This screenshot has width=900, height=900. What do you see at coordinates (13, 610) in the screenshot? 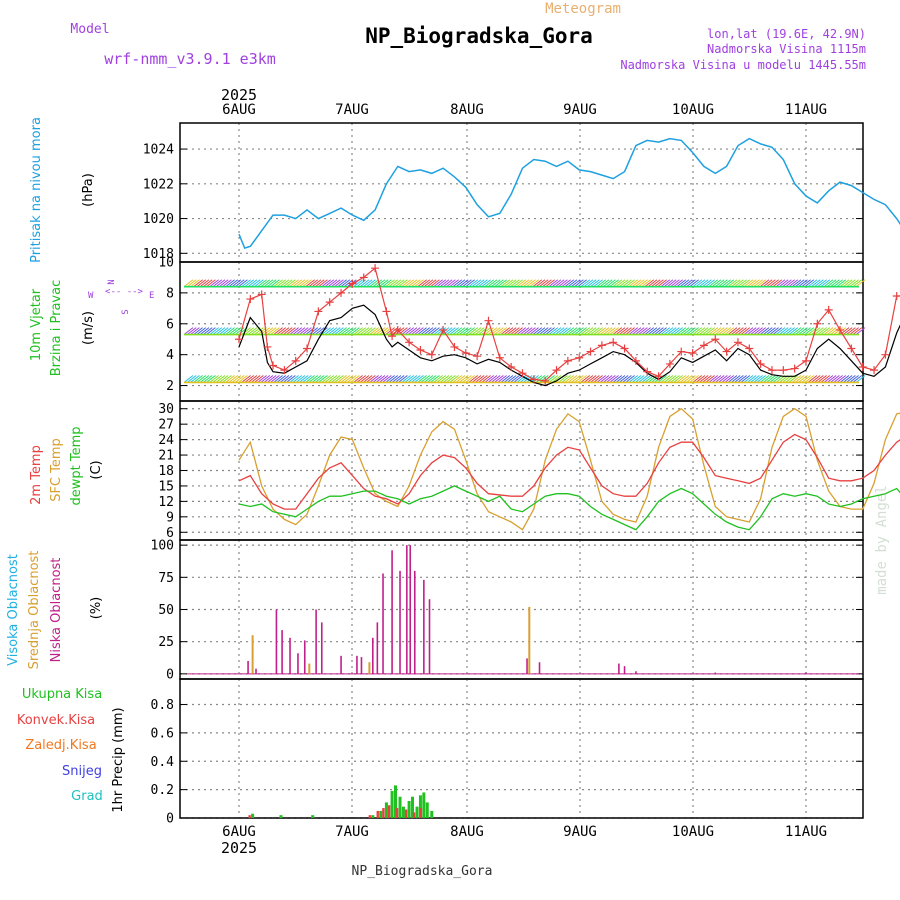
I see `cloud-side-label-1: Visoka Oblacnost` at bounding box center [13, 610].